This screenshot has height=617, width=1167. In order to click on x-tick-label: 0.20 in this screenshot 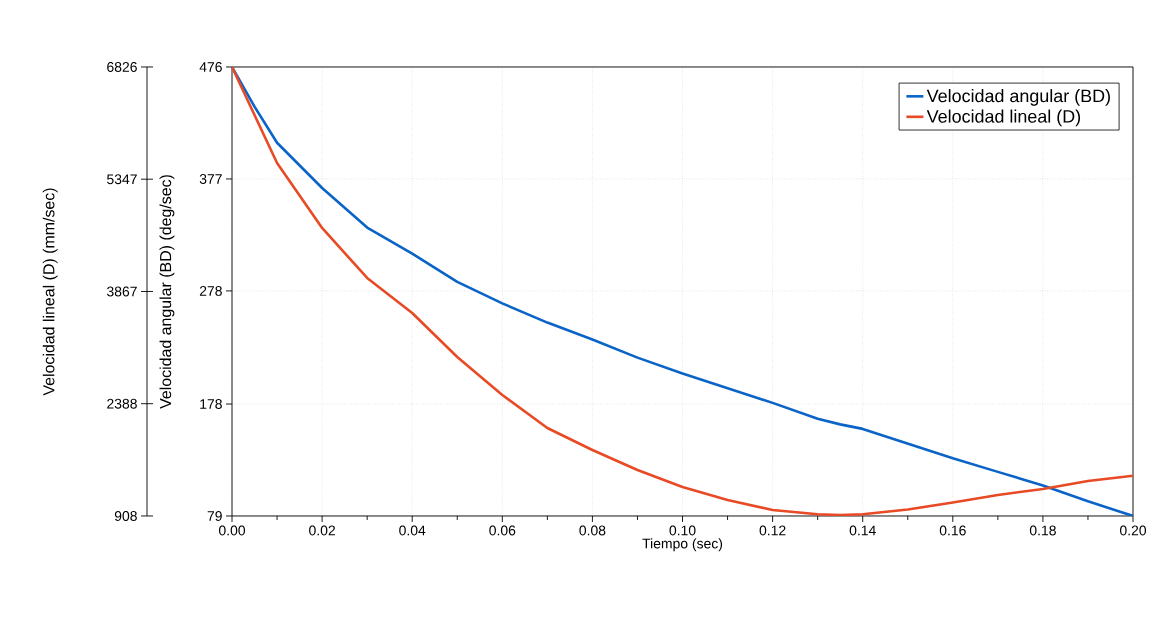, I will do `click(1133, 530)`.